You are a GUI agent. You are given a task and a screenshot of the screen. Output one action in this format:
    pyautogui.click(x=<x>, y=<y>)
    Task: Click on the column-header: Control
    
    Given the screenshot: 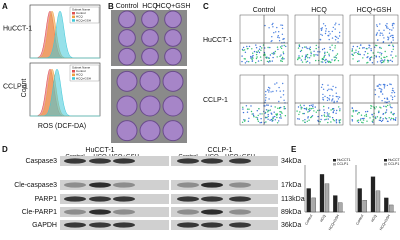 What is the action you would take?
    pyautogui.click(x=127, y=6)
    